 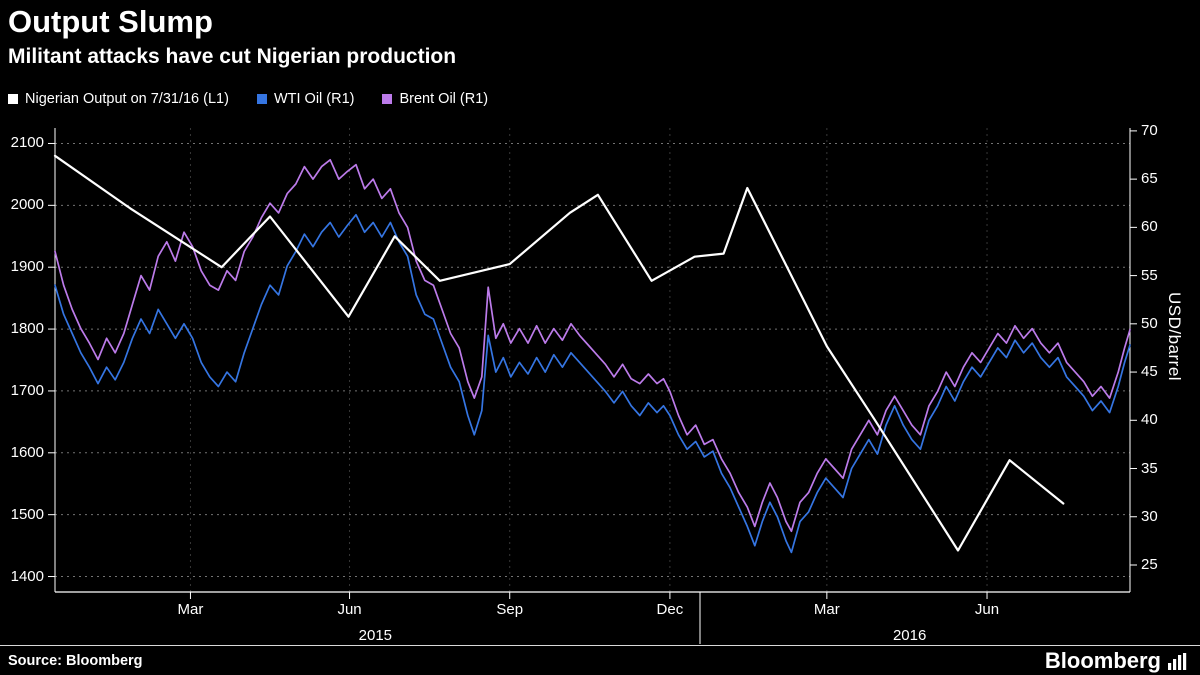 I want to click on legend-label-brent-oil: Brent Oil (R1), so click(x=444, y=99).